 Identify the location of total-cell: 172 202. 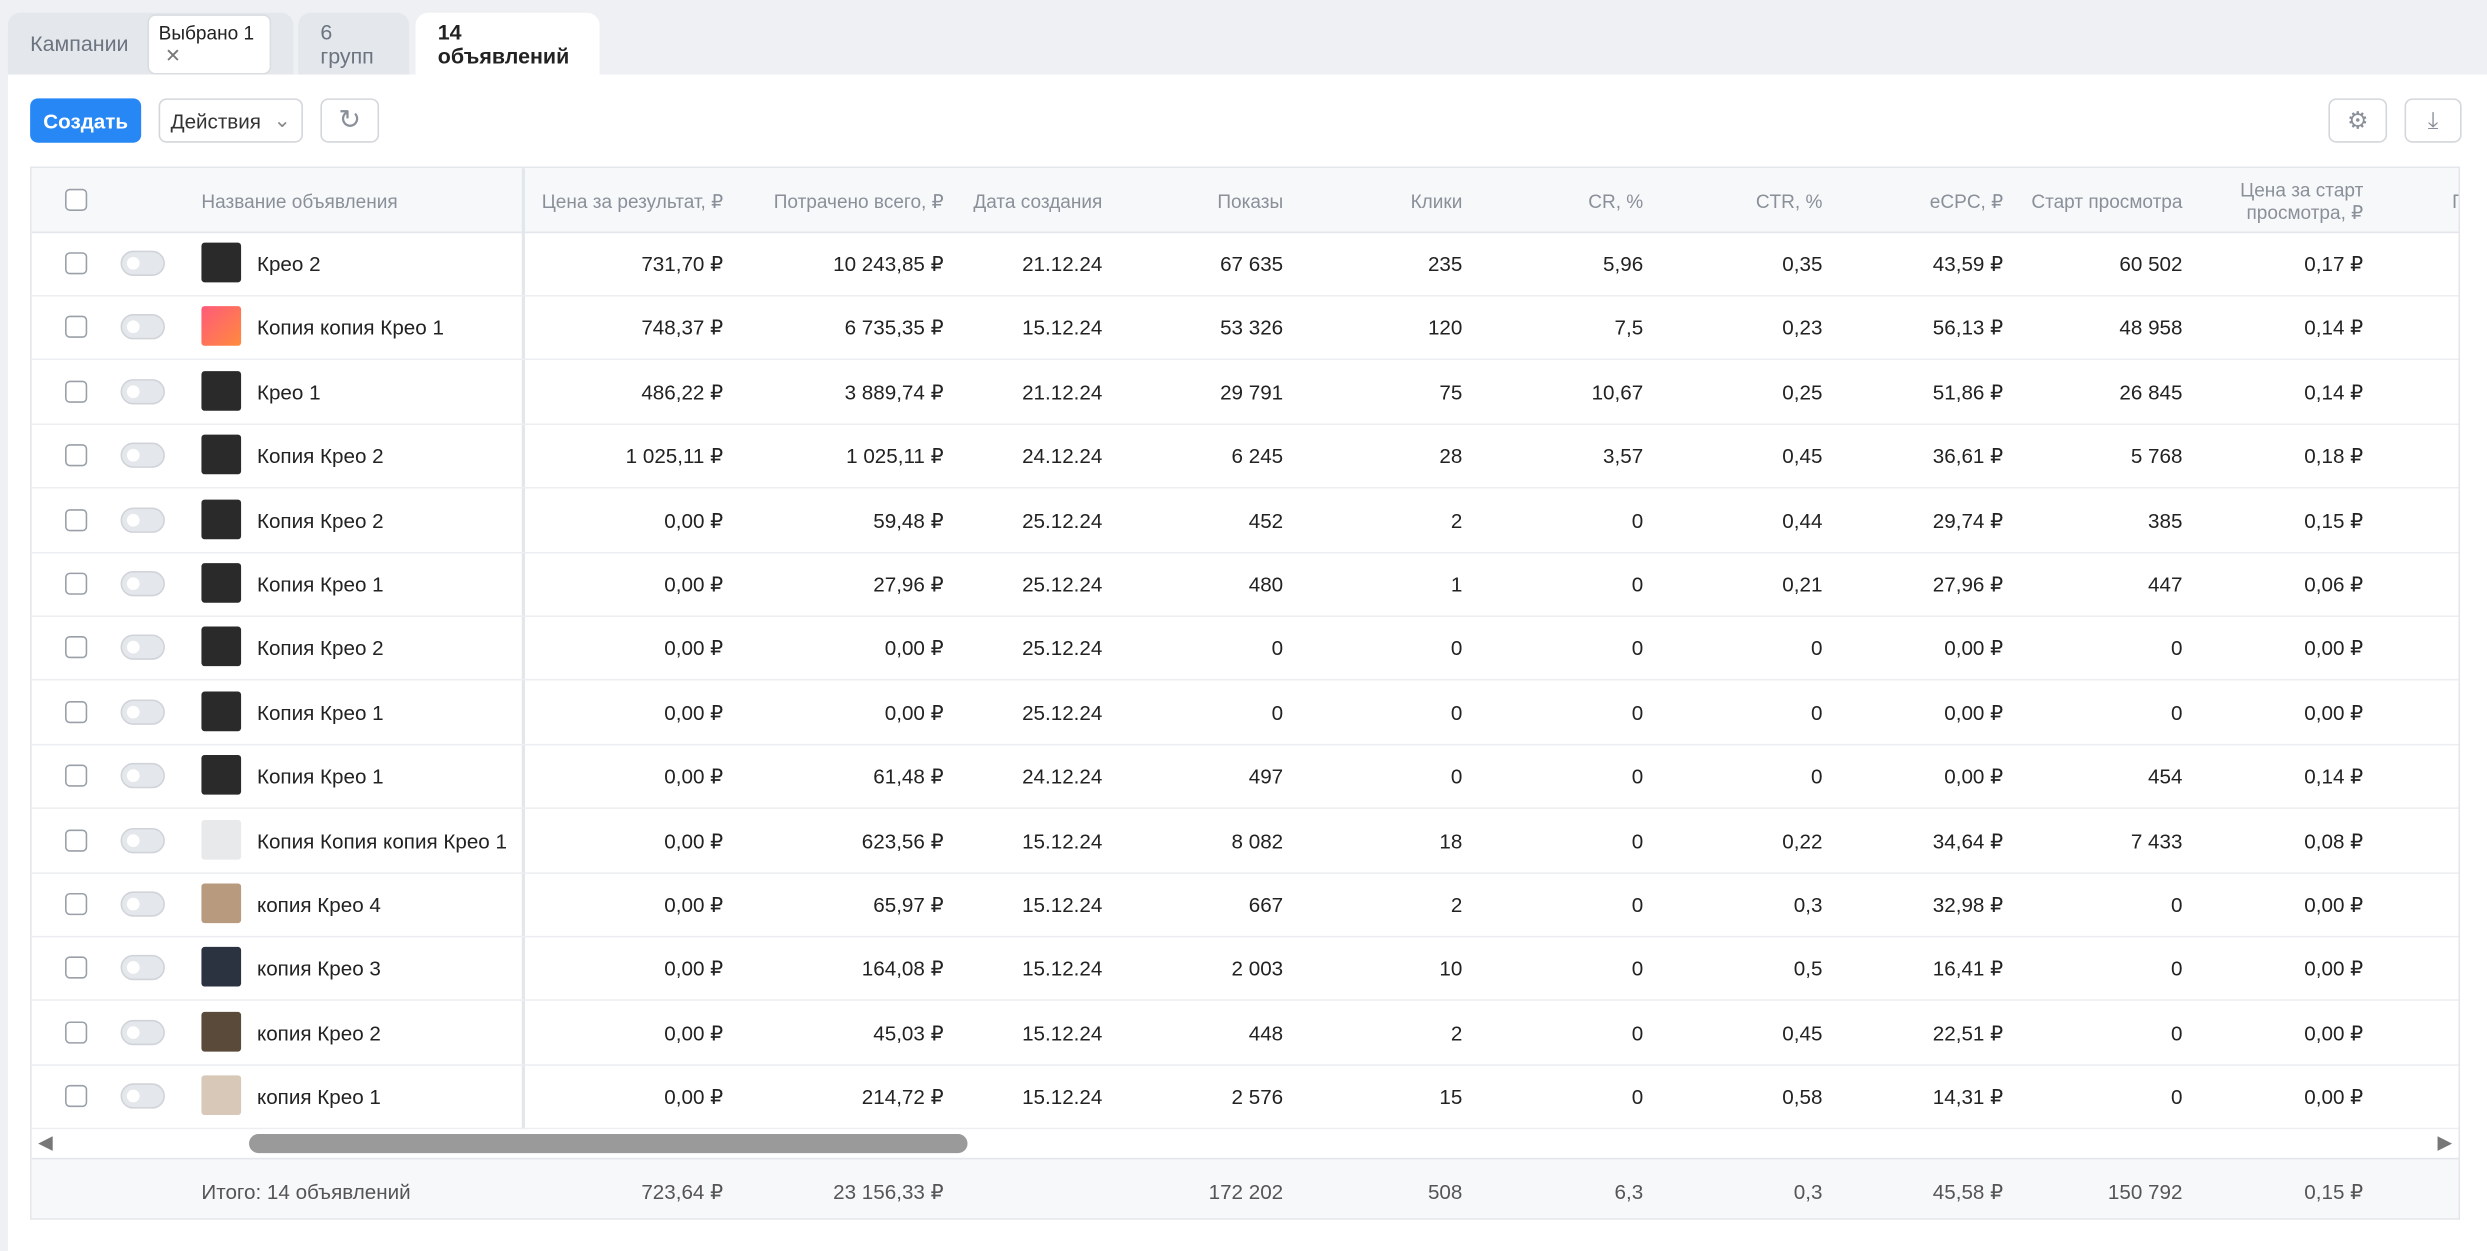
(1246, 1192).